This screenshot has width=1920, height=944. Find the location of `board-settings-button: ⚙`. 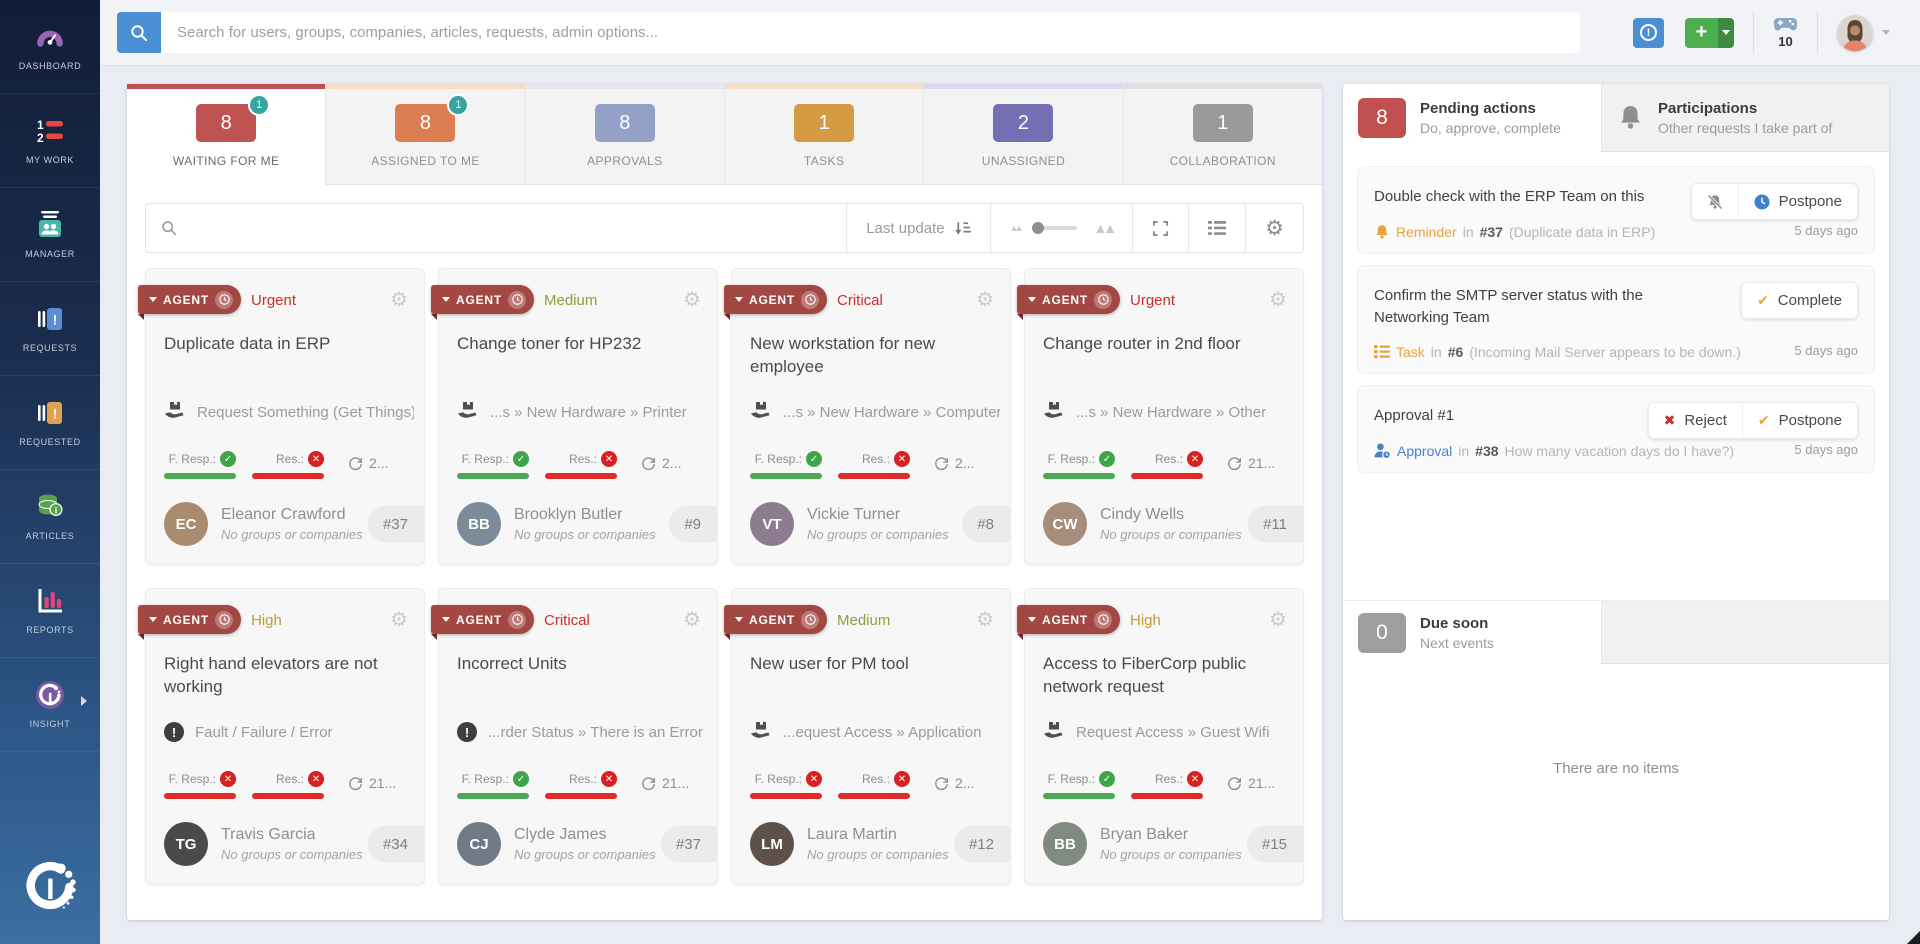

board-settings-button: ⚙ is located at coordinates (1274, 228).